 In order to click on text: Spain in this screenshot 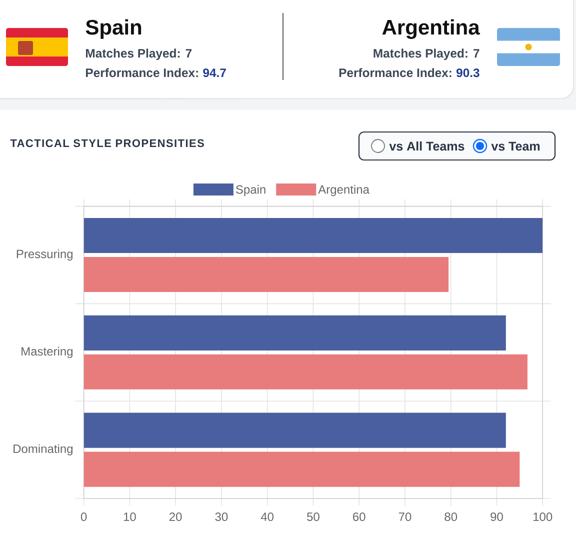, I will do `click(114, 29)`.